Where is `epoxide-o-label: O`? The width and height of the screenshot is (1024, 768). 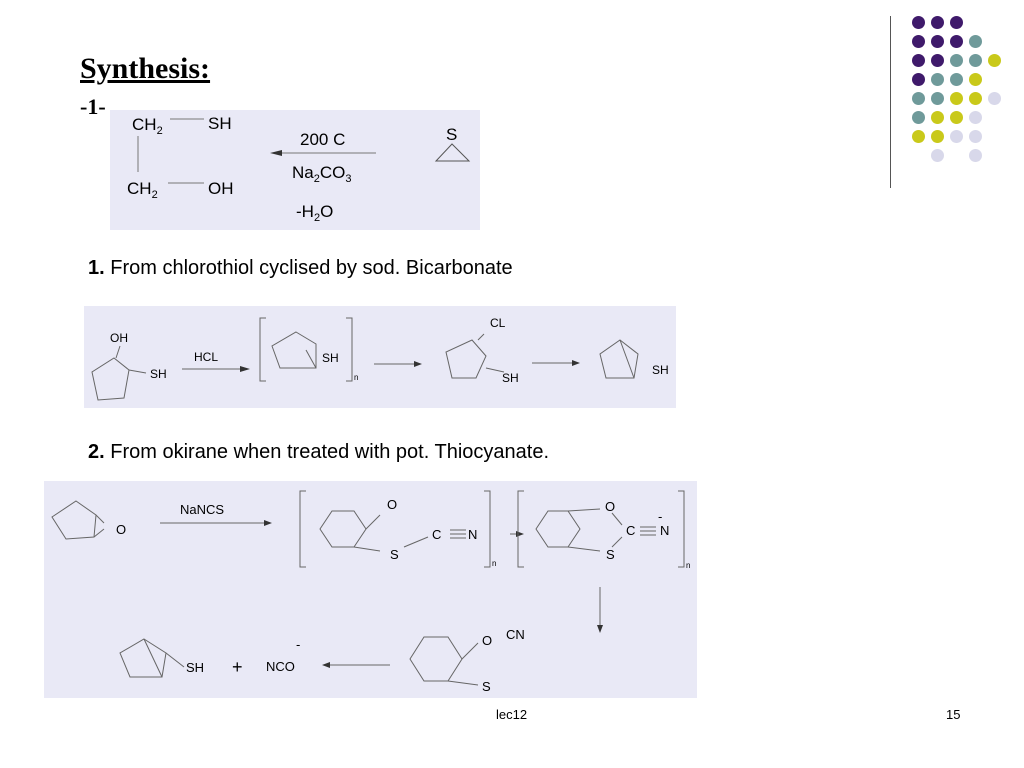
epoxide-o-label: O is located at coordinates (121, 529).